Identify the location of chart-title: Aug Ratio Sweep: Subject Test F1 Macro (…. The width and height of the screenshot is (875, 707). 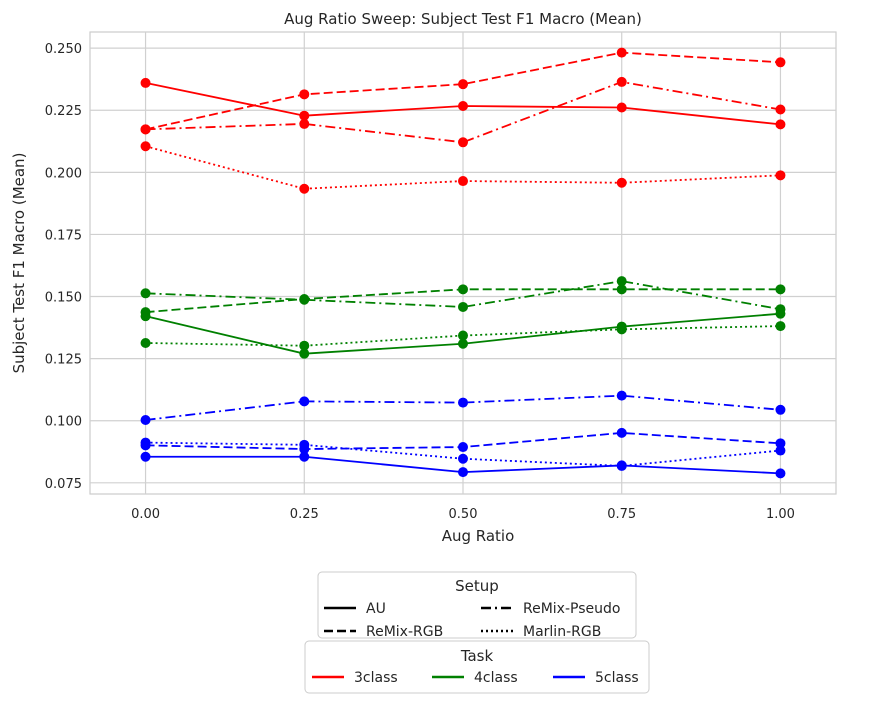
(463, 19).